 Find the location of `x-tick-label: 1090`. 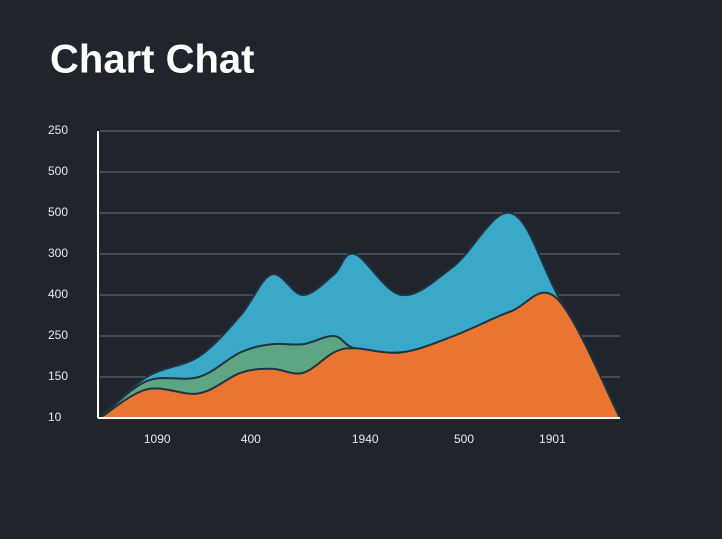

x-tick-label: 1090 is located at coordinates (157, 439).